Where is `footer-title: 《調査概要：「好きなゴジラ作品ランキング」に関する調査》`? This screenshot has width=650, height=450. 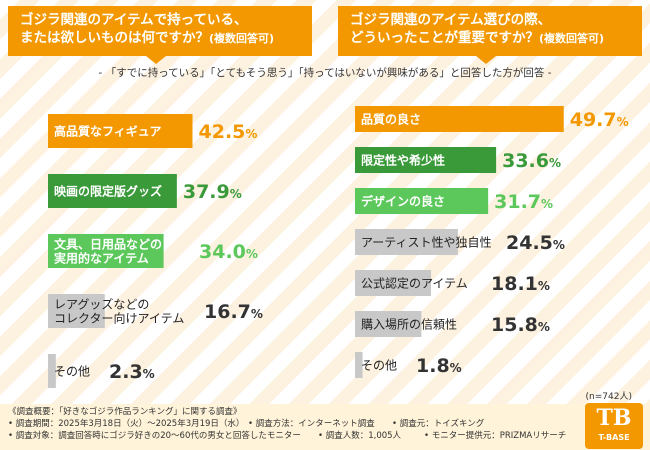 footer-title: 《調査概要：「好きなゴジラ作品ランキング」に関する調査》 is located at coordinates (125, 412).